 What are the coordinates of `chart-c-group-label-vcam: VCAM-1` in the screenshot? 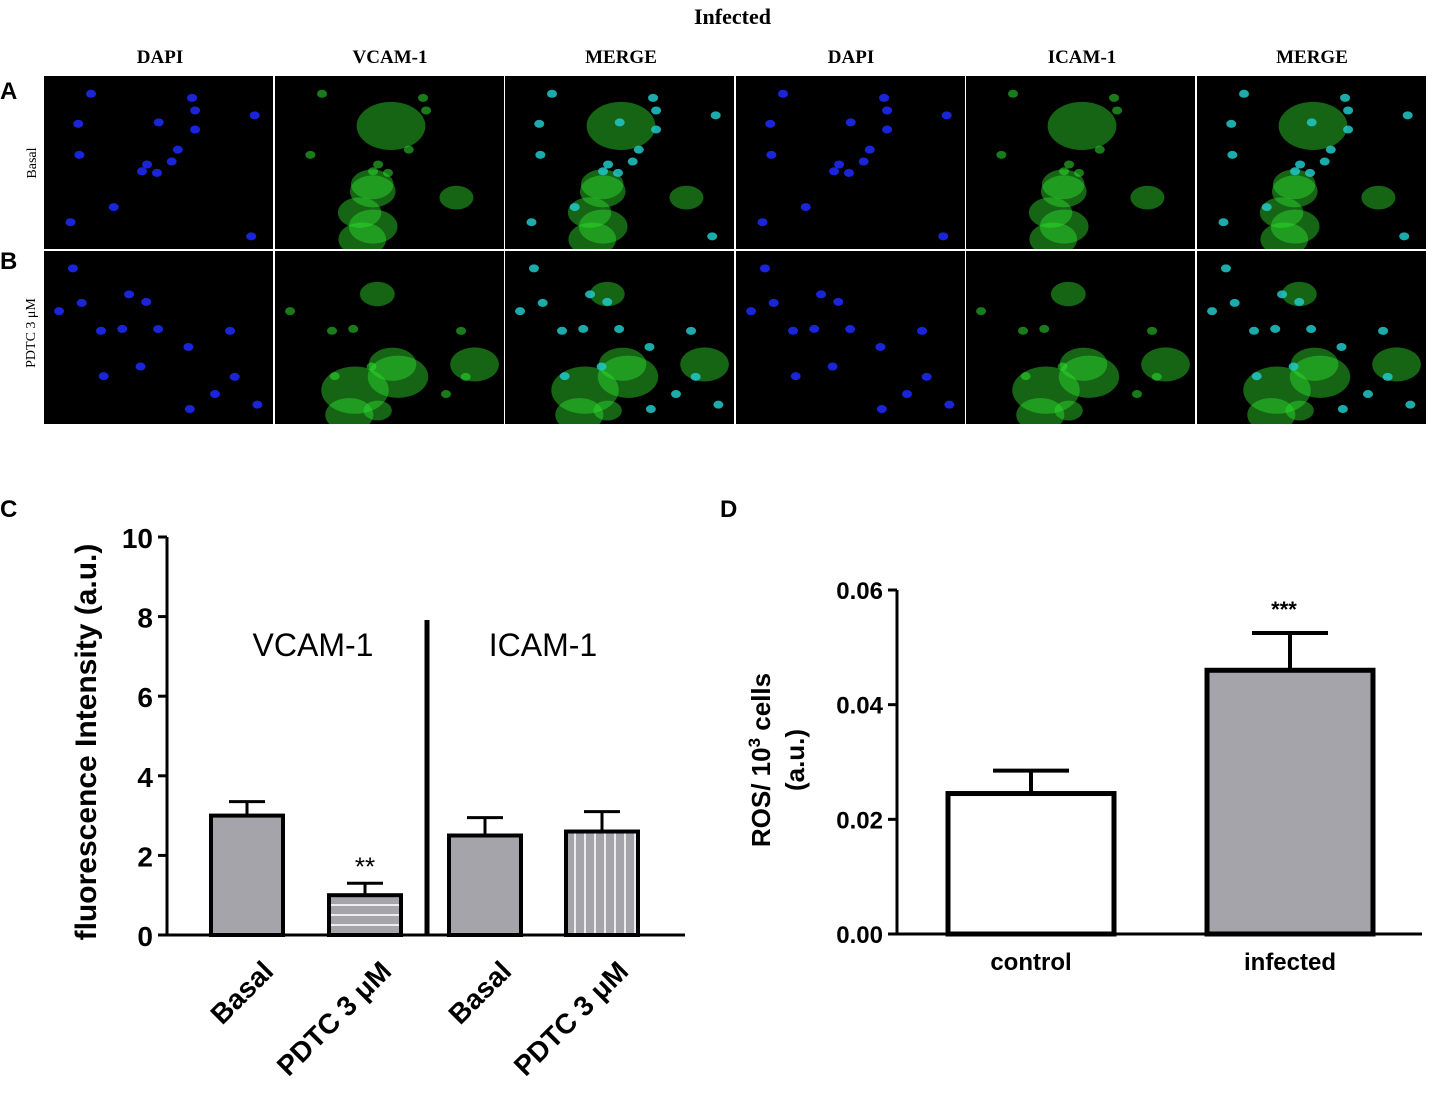 It's located at (313, 645).